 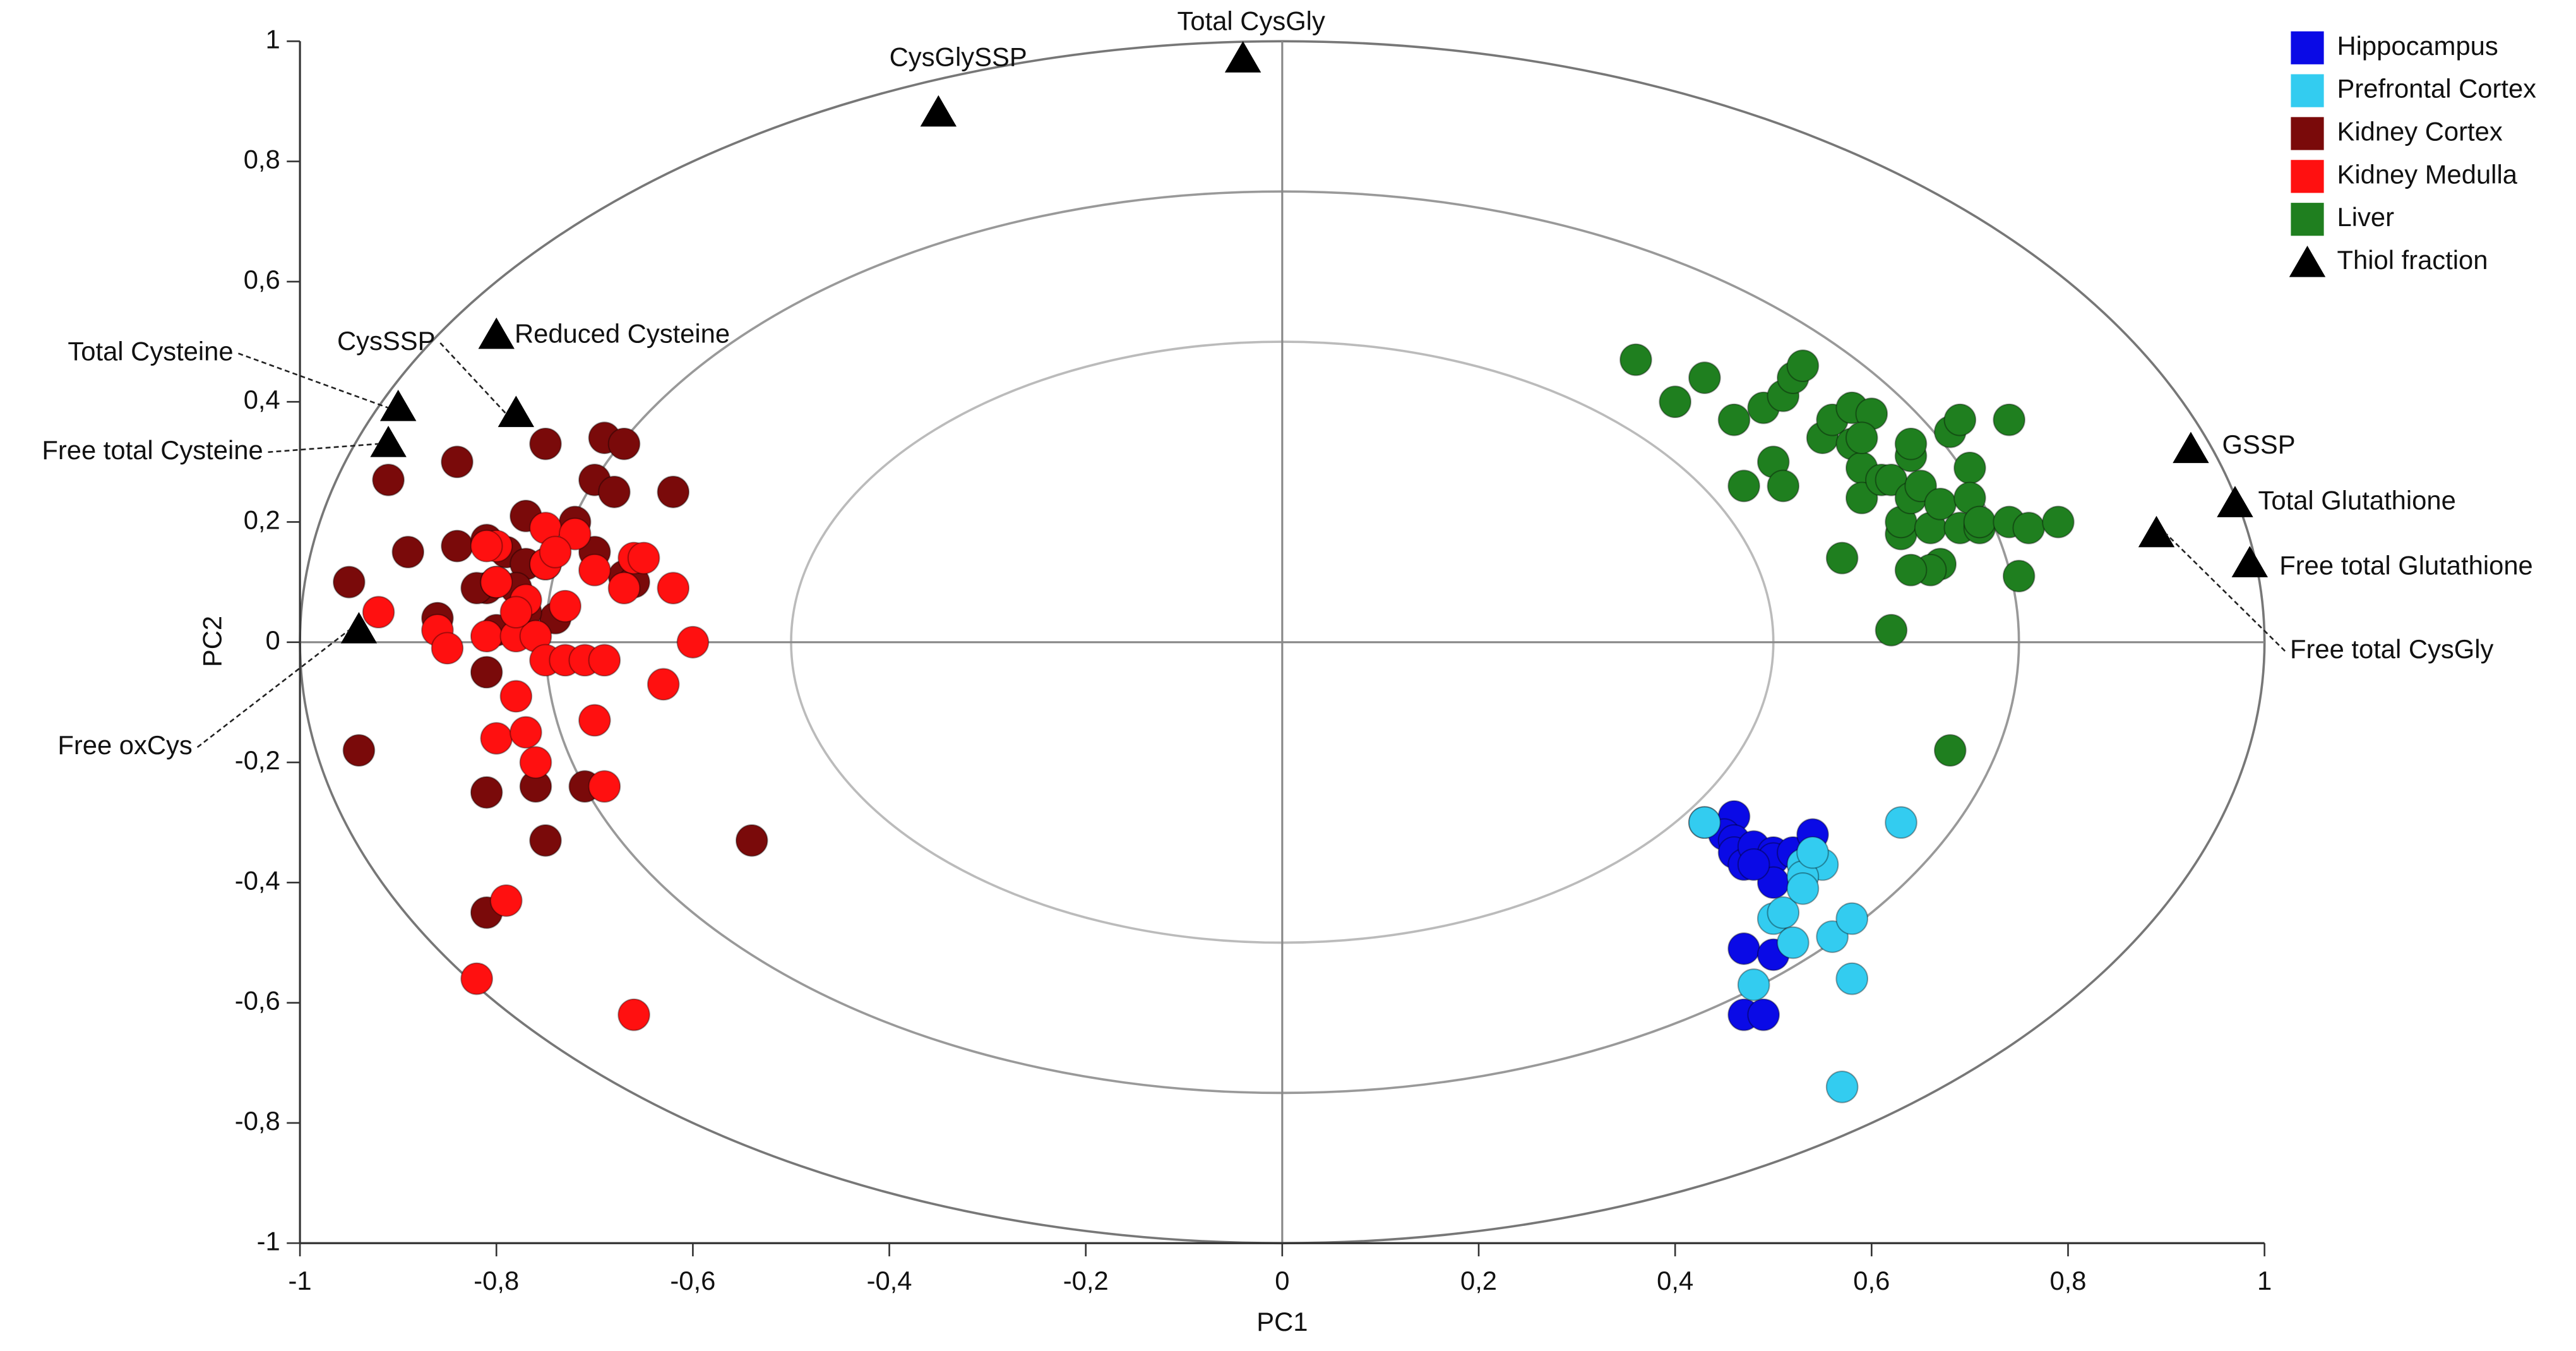 What do you see at coordinates (262, 520) in the screenshot?
I see `y-tick-label: 0,2` at bounding box center [262, 520].